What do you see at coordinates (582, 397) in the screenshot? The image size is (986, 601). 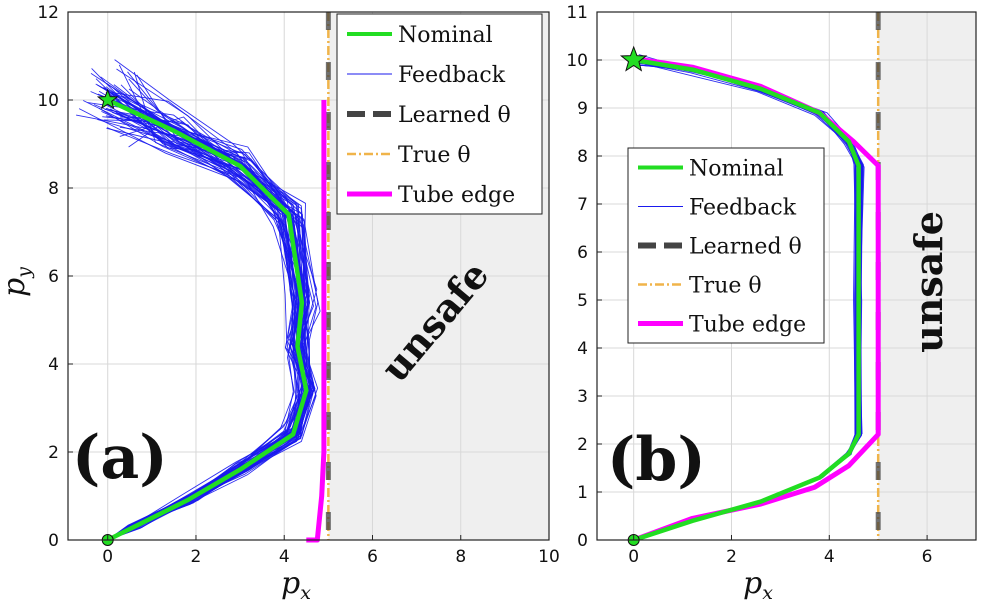 I see `y-tick-label: 3` at bounding box center [582, 397].